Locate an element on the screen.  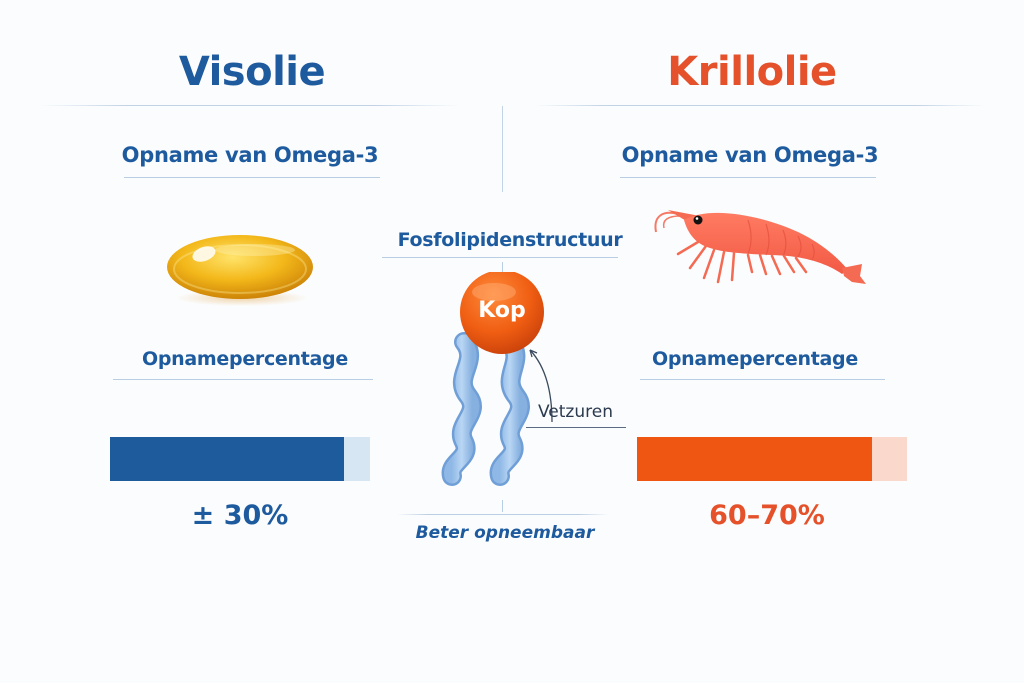
left-title-divider is located at coordinates (250, 105).